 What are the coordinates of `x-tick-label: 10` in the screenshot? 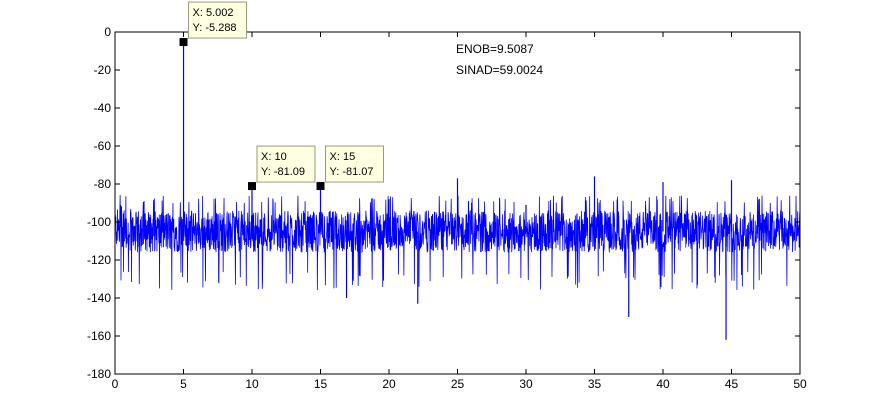 It's located at (252, 384).